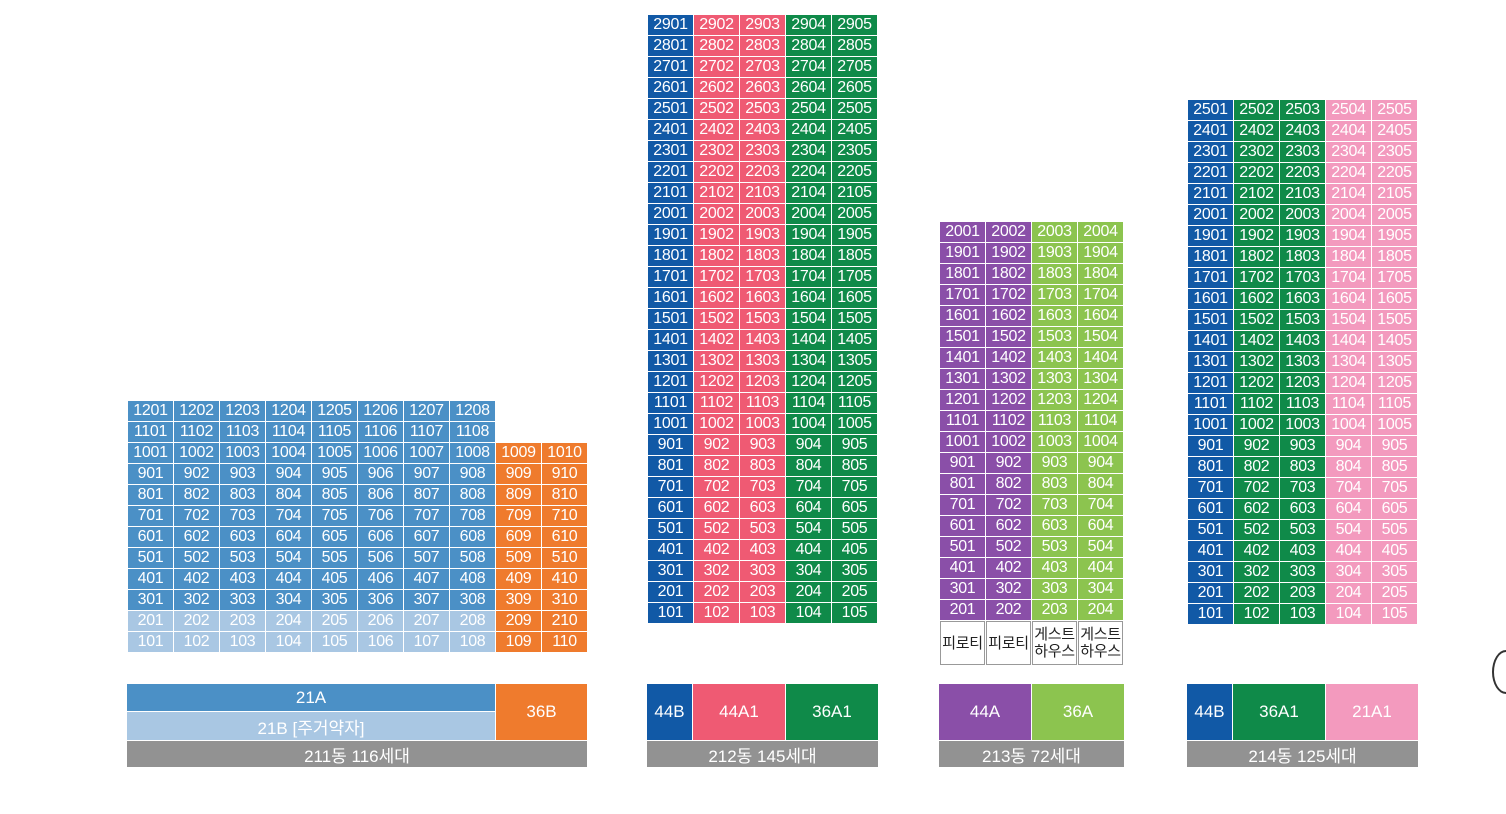 The height and width of the screenshot is (814, 1506). Describe the element at coordinates (716, 130) in the screenshot. I see `unit-cell: 2402` at that location.